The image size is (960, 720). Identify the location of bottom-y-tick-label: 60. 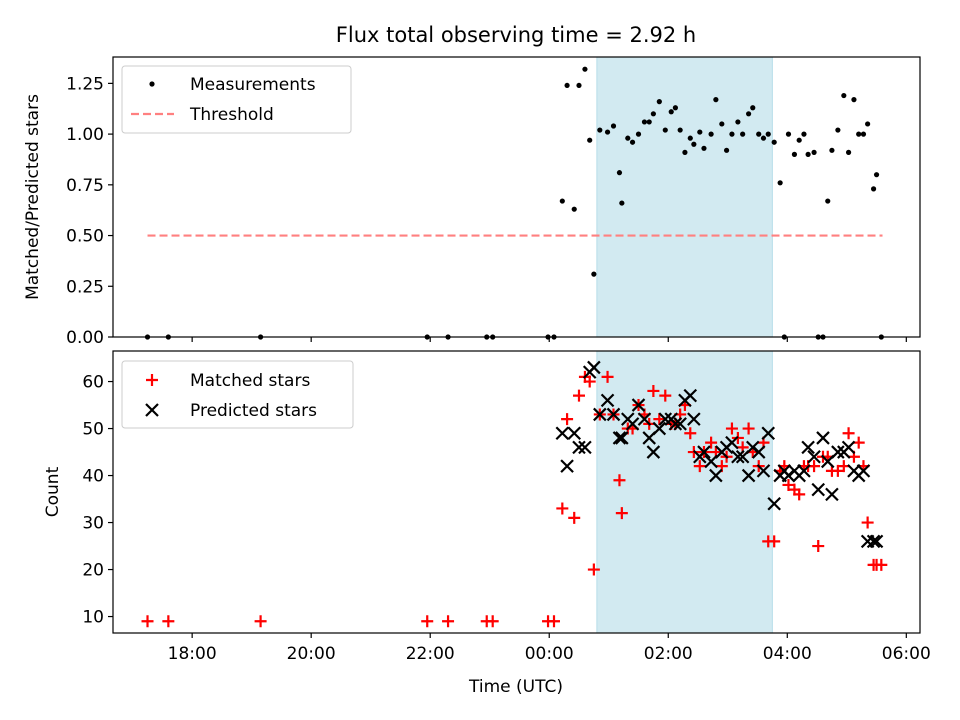
(93, 383).